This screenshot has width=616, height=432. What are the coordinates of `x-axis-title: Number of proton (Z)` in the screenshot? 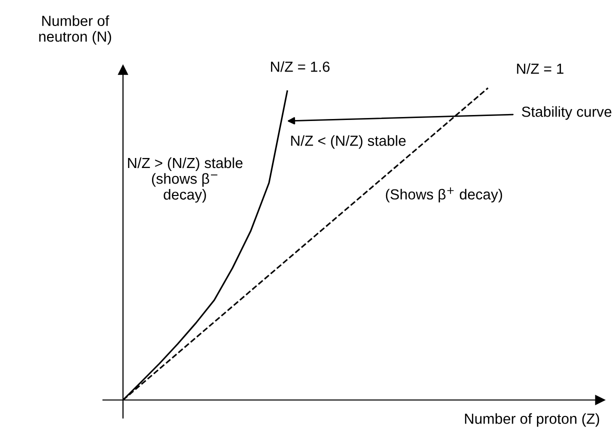 It's located at (532, 420).